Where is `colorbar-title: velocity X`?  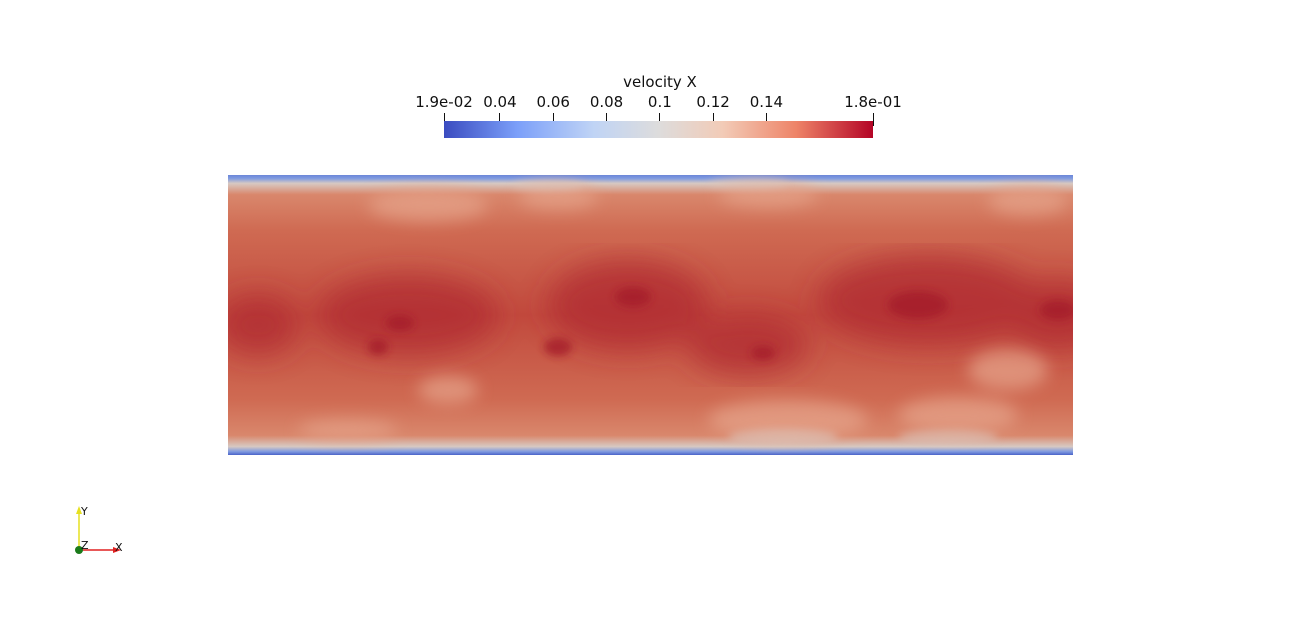 colorbar-title: velocity X is located at coordinates (660, 82).